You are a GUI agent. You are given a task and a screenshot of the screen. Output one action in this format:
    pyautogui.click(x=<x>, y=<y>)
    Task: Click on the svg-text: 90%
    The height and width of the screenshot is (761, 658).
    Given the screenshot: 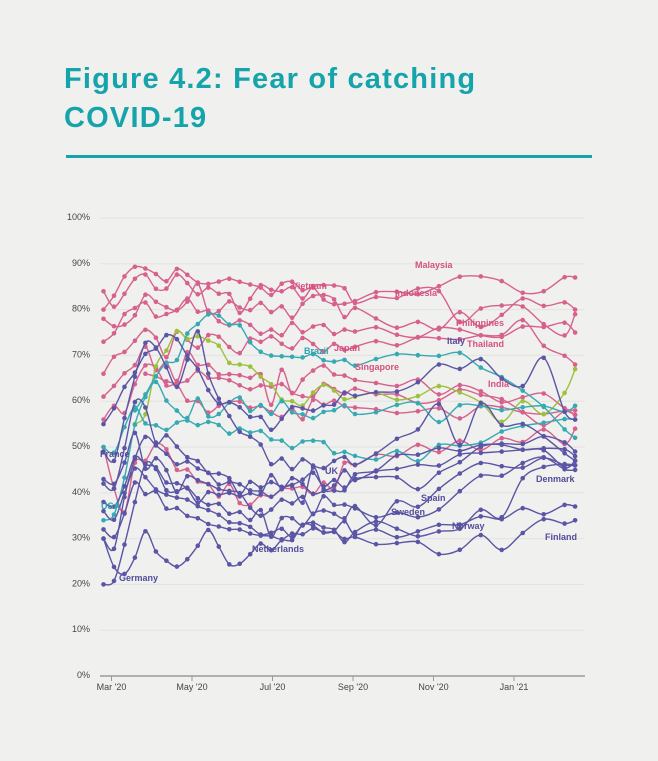 What is the action you would take?
    pyautogui.click(x=81, y=263)
    